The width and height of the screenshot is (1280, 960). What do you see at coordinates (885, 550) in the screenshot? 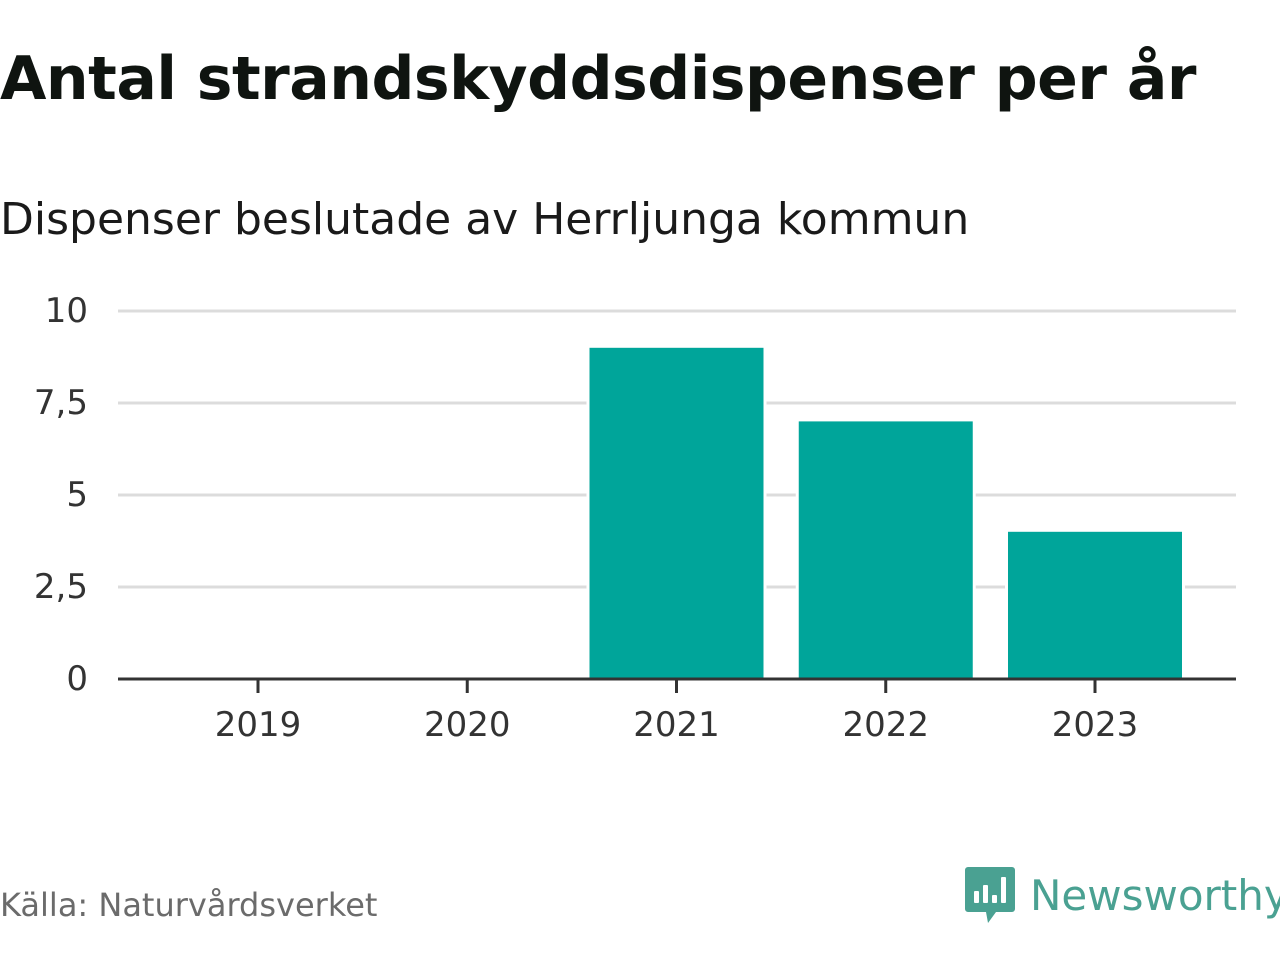
I see `bar-2022` at bounding box center [885, 550].